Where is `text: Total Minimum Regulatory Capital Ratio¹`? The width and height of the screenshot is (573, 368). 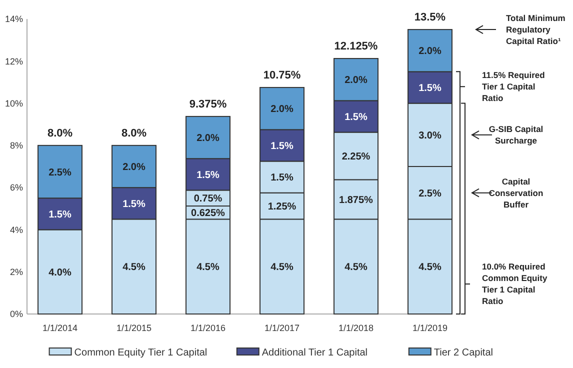
text: Total Minimum Regulatory Capital Ratio¹ is located at coordinates (536, 29).